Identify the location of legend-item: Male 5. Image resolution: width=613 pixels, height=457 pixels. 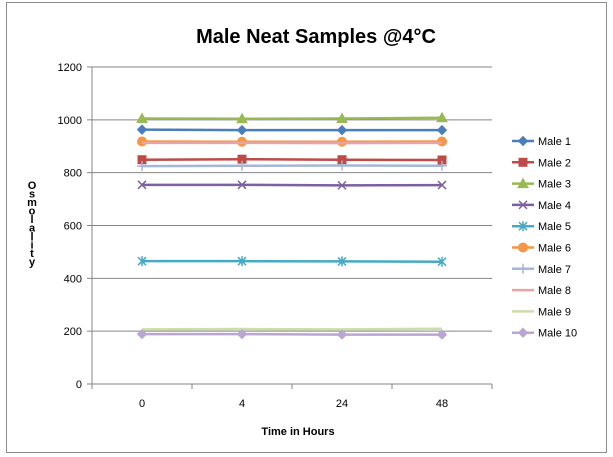
(541, 227).